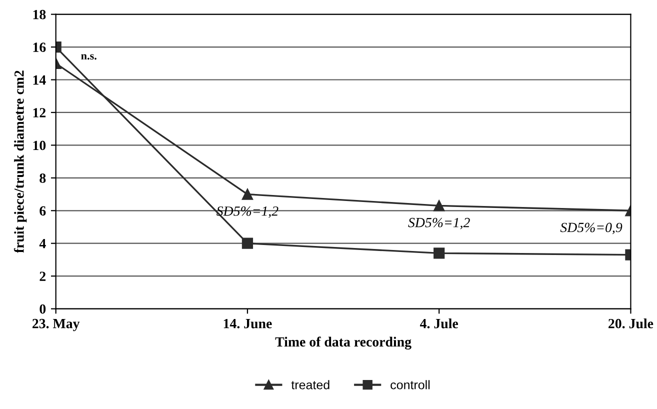 This screenshot has width=657, height=409. What do you see at coordinates (248, 323) in the screenshot?
I see `x-tick-label: 14. June` at bounding box center [248, 323].